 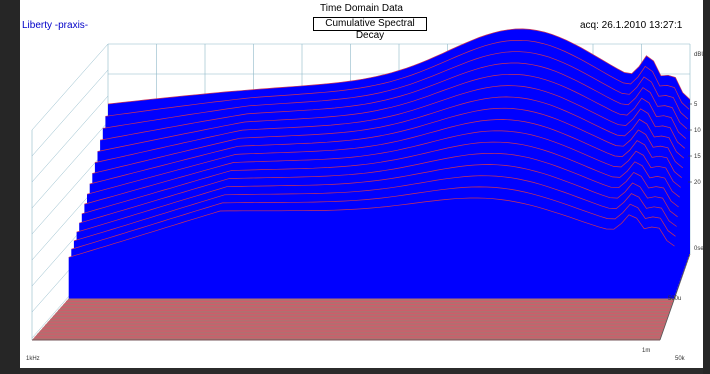 What do you see at coordinates (697, 183) in the screenshot?
I see `z-tick-label: 20` at bounding box center [697, 183].